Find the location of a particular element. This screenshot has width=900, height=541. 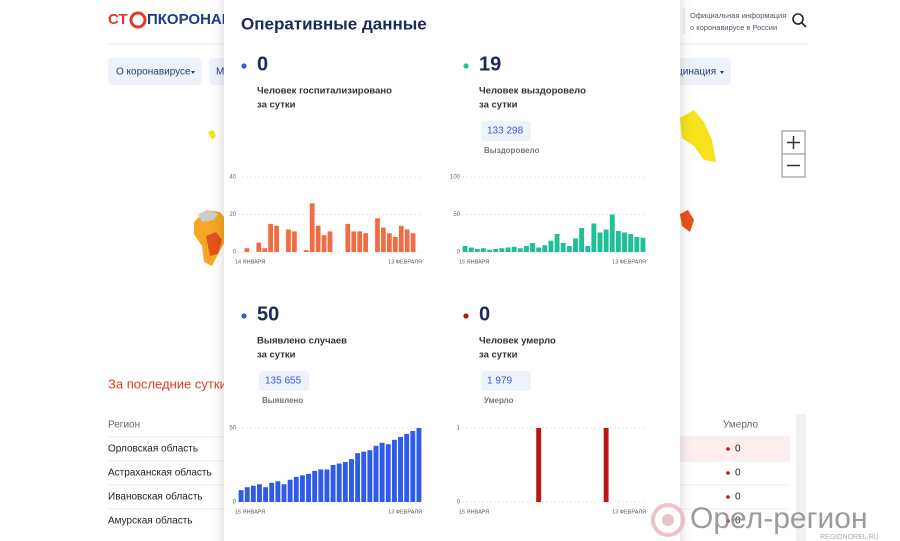

big-value: 19 is located at coordinates (490, 64).